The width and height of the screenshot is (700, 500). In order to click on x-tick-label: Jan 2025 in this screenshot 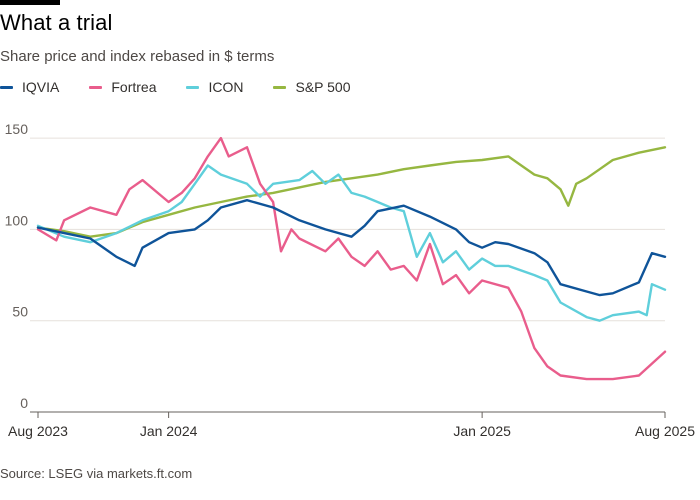, I will do `click(482, 431)`.